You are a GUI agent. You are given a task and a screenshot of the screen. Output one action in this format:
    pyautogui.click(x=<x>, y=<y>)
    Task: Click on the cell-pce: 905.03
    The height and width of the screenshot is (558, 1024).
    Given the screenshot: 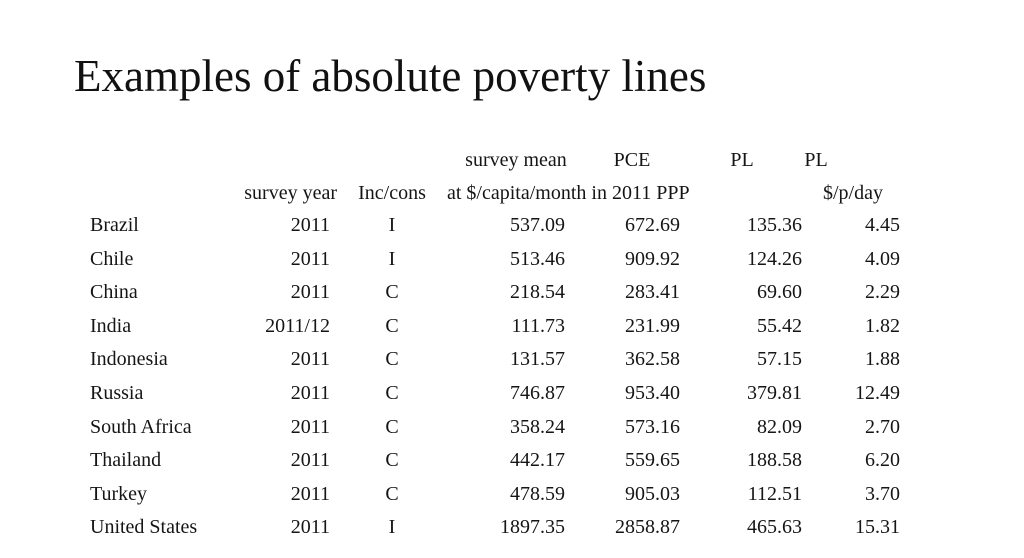 What is the action you would take?
    pyautogui.click(x=652, y=493)
    